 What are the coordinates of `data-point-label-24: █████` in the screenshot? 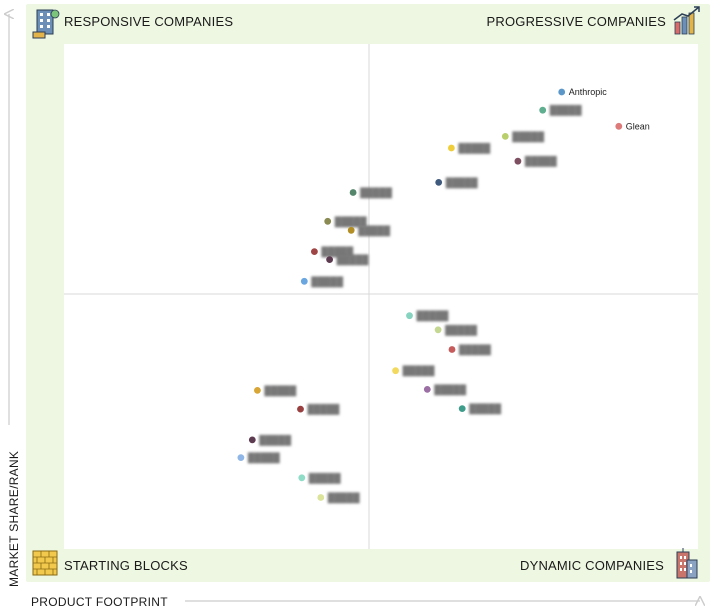 It's located at (325, 478).